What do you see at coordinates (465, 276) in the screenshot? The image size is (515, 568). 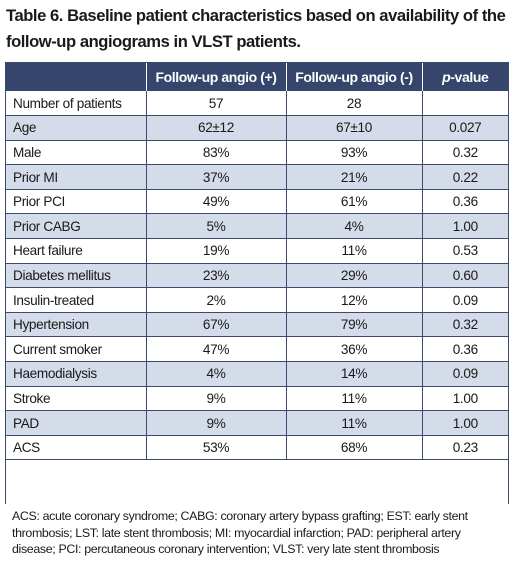 I see `p-value: 0.60` at bounding box center [465, 276].